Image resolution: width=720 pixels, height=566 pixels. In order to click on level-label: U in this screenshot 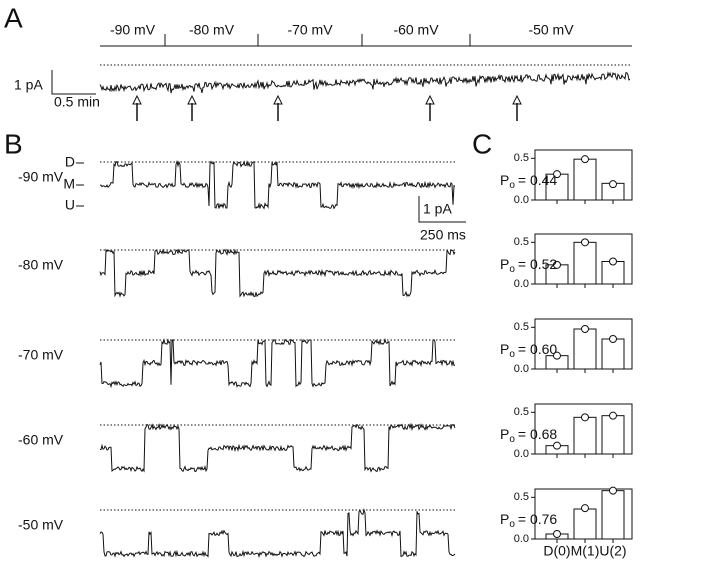, I will do `click(70, 205)`.